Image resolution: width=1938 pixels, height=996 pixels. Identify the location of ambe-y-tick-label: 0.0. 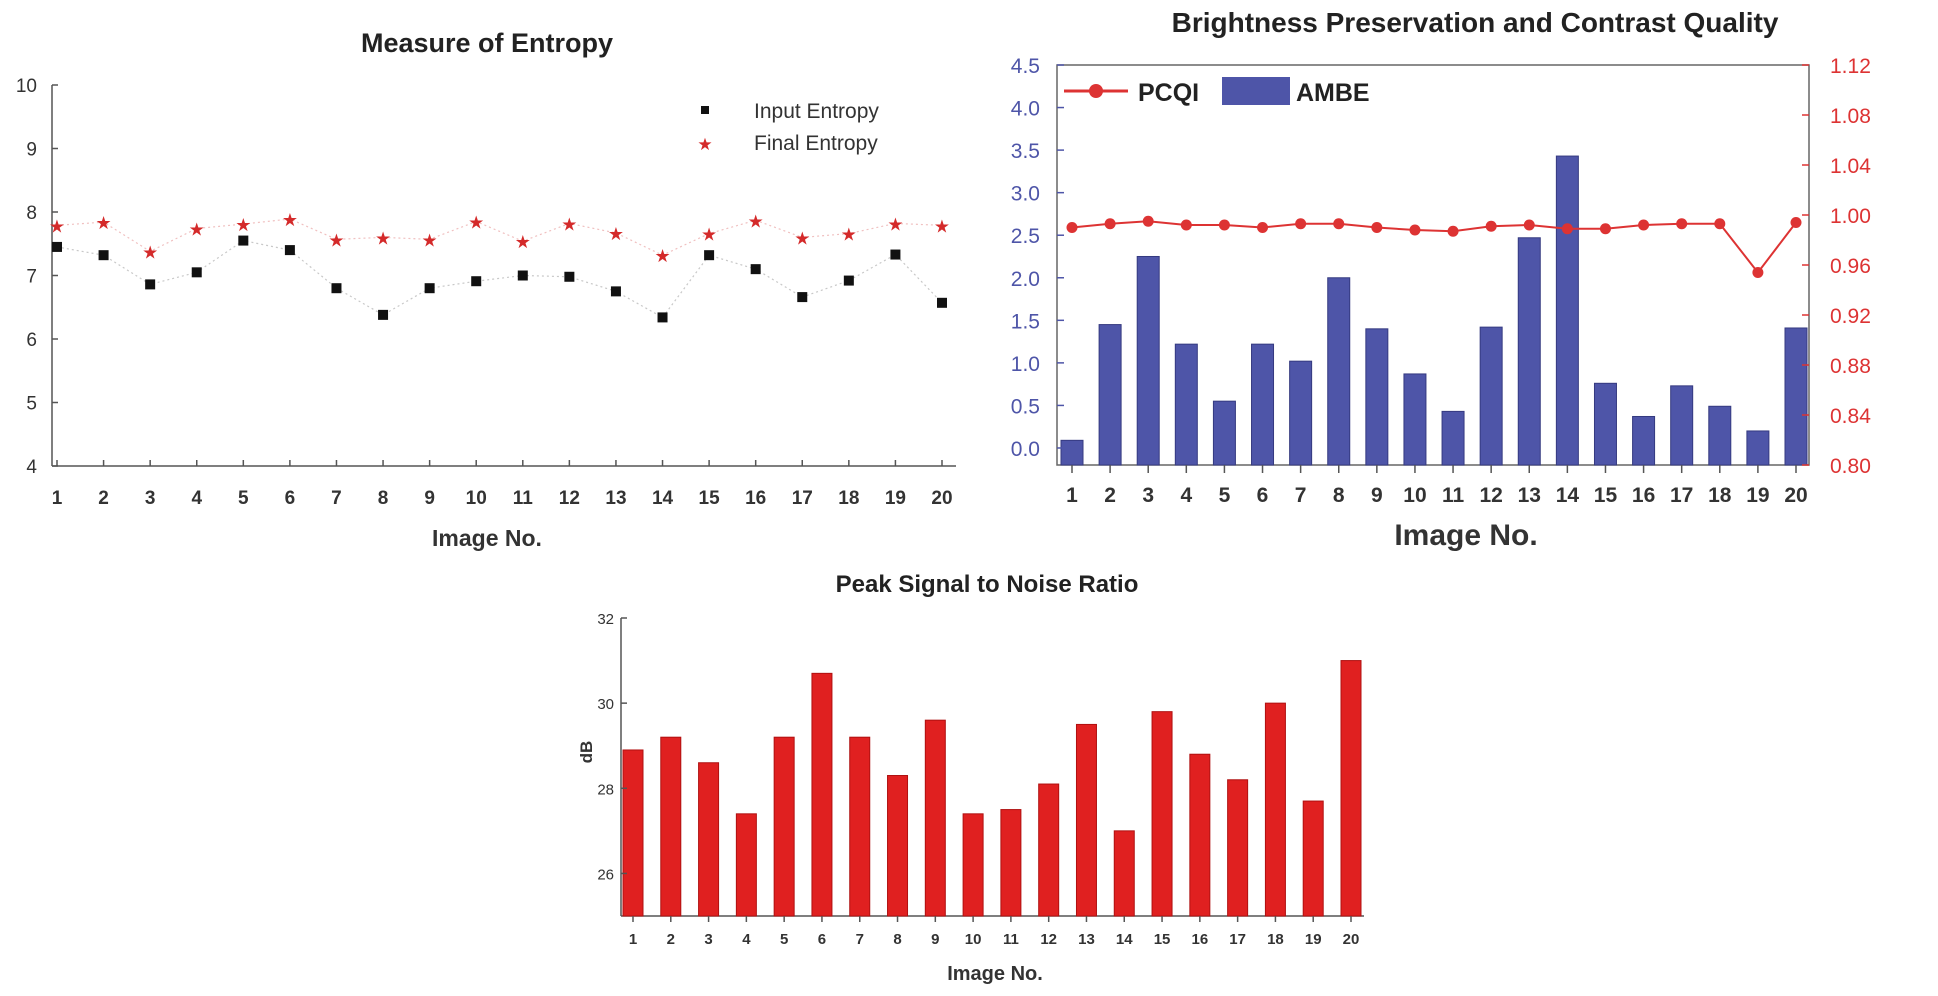
(1025, 449).